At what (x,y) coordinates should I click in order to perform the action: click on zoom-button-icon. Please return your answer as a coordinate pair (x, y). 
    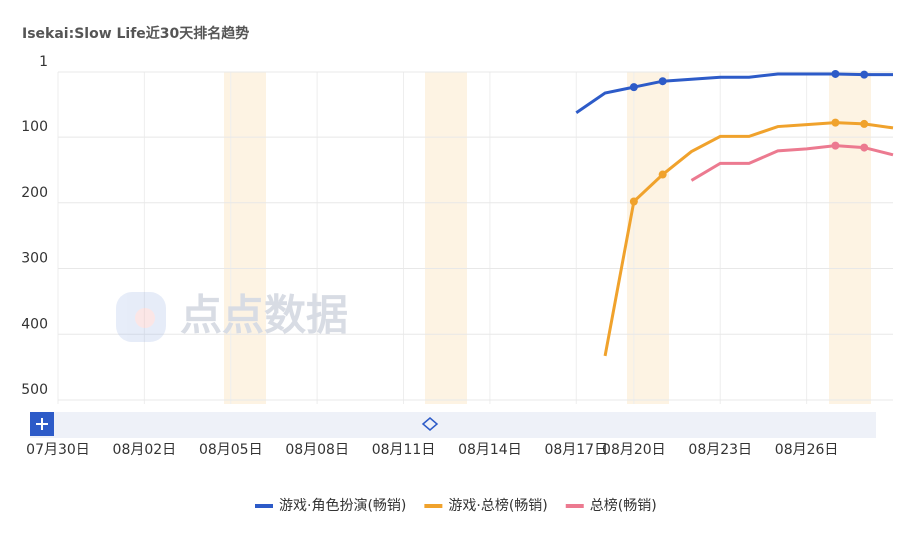
    Looking at the image, I should click on (42, 424).